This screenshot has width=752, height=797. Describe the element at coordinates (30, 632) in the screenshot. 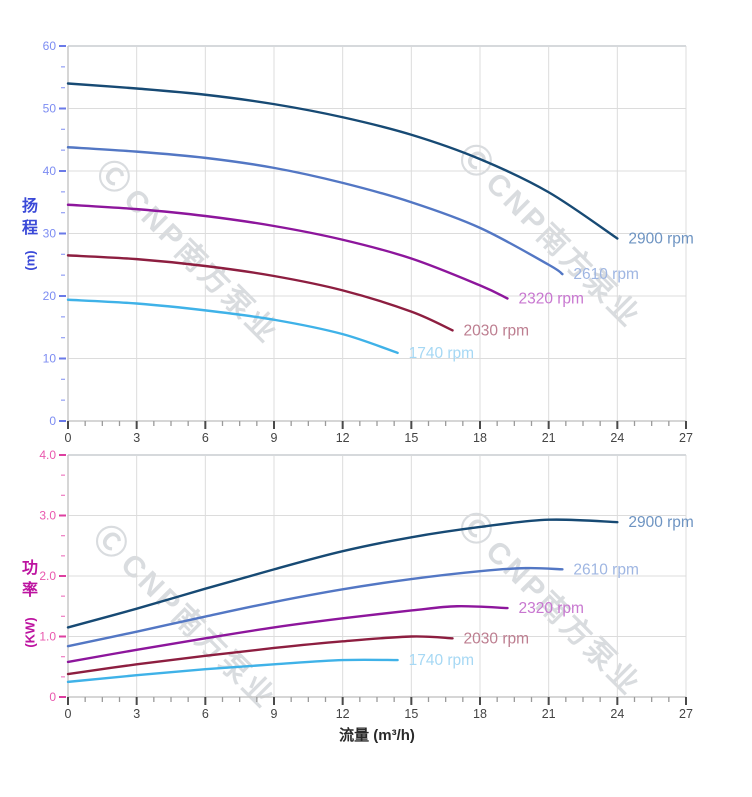

I see `power-y-axis-unit: (KW)` at that location.